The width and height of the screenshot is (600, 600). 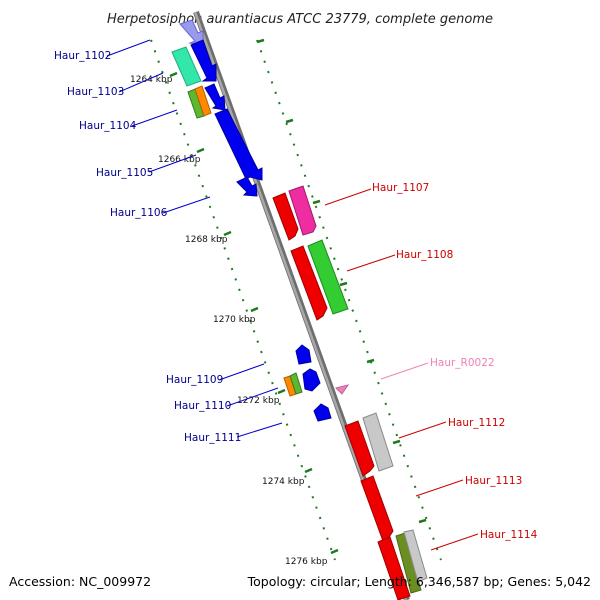 What do you see at coordinates (493, 481) in the screenshot?
I see `gene-label-haur-1113: Haur_1113` at bounding box center [493, 481].